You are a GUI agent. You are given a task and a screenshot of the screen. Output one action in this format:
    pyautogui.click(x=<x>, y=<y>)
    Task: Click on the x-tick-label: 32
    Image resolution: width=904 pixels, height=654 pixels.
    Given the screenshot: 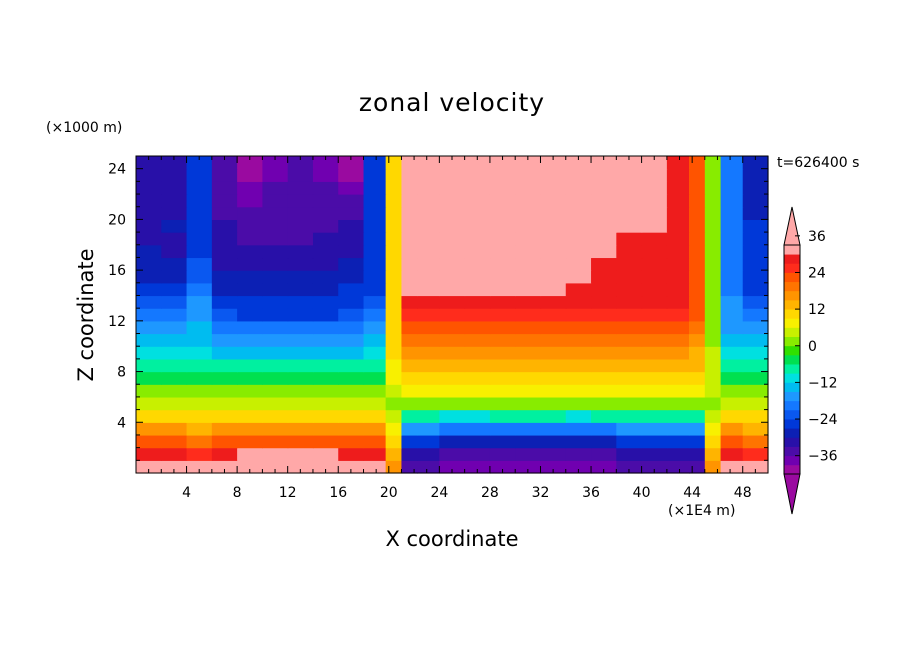 What is the action you would take?
    pyautogui.click(x=541, y=493)
    